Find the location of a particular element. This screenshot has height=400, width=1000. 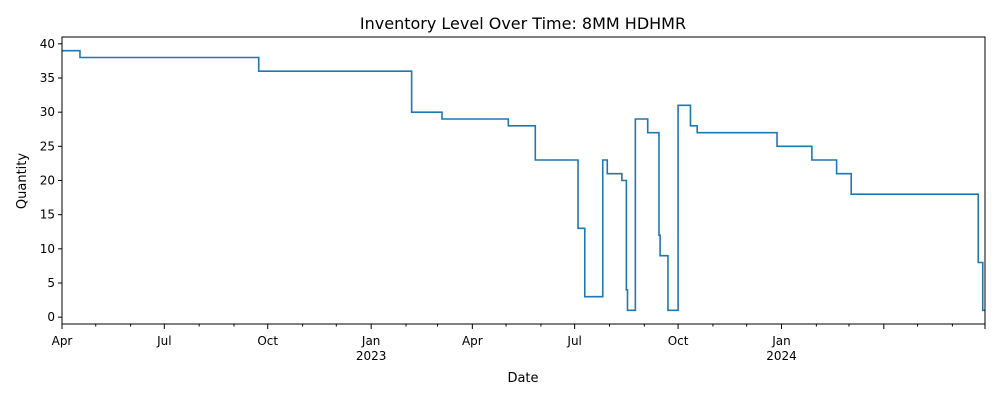

y-tick-label: 20 is located at coordinates (47, 181).